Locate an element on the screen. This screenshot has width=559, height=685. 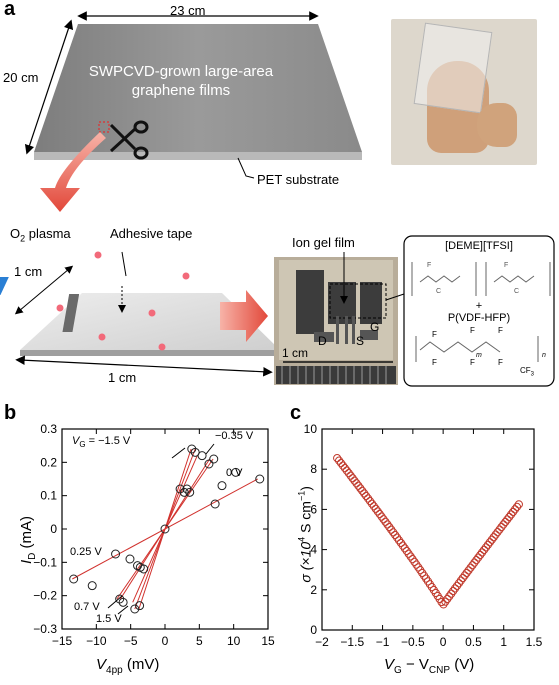
y-tick-label: 0 is located at coordinates (313, 630).